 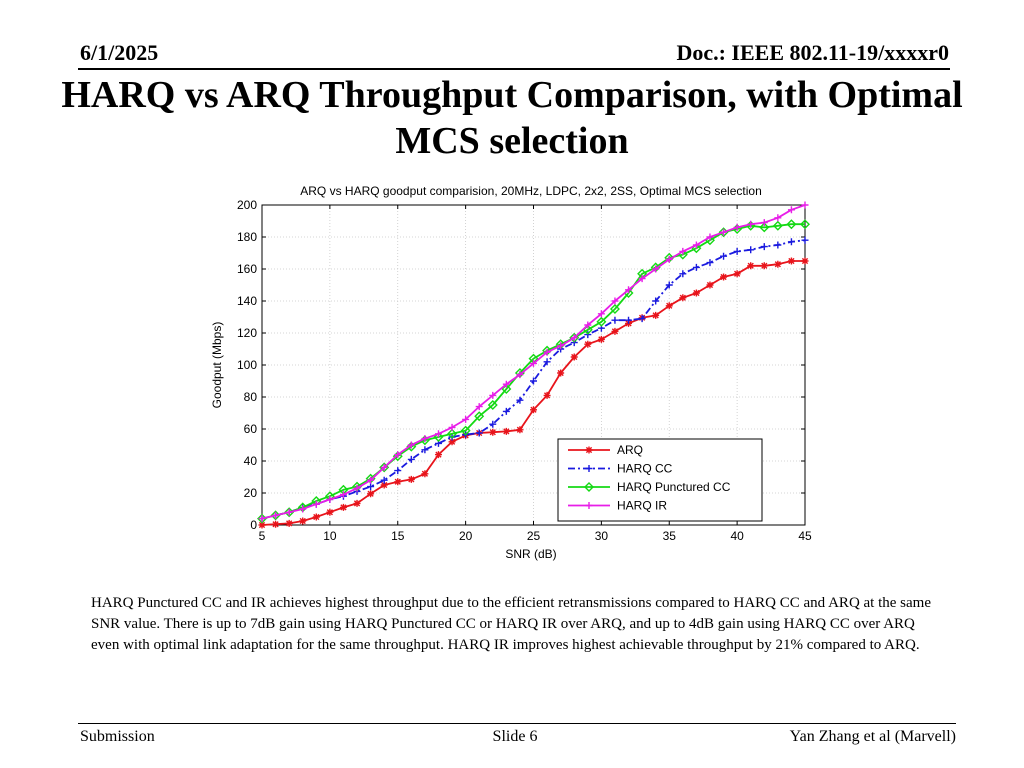 What do you see at coordinates (812, 52) in the screenshot?
I see `document-id: Doc.: IEEE 802.11-19/xxxxr0` at bounding box center [812, 52].